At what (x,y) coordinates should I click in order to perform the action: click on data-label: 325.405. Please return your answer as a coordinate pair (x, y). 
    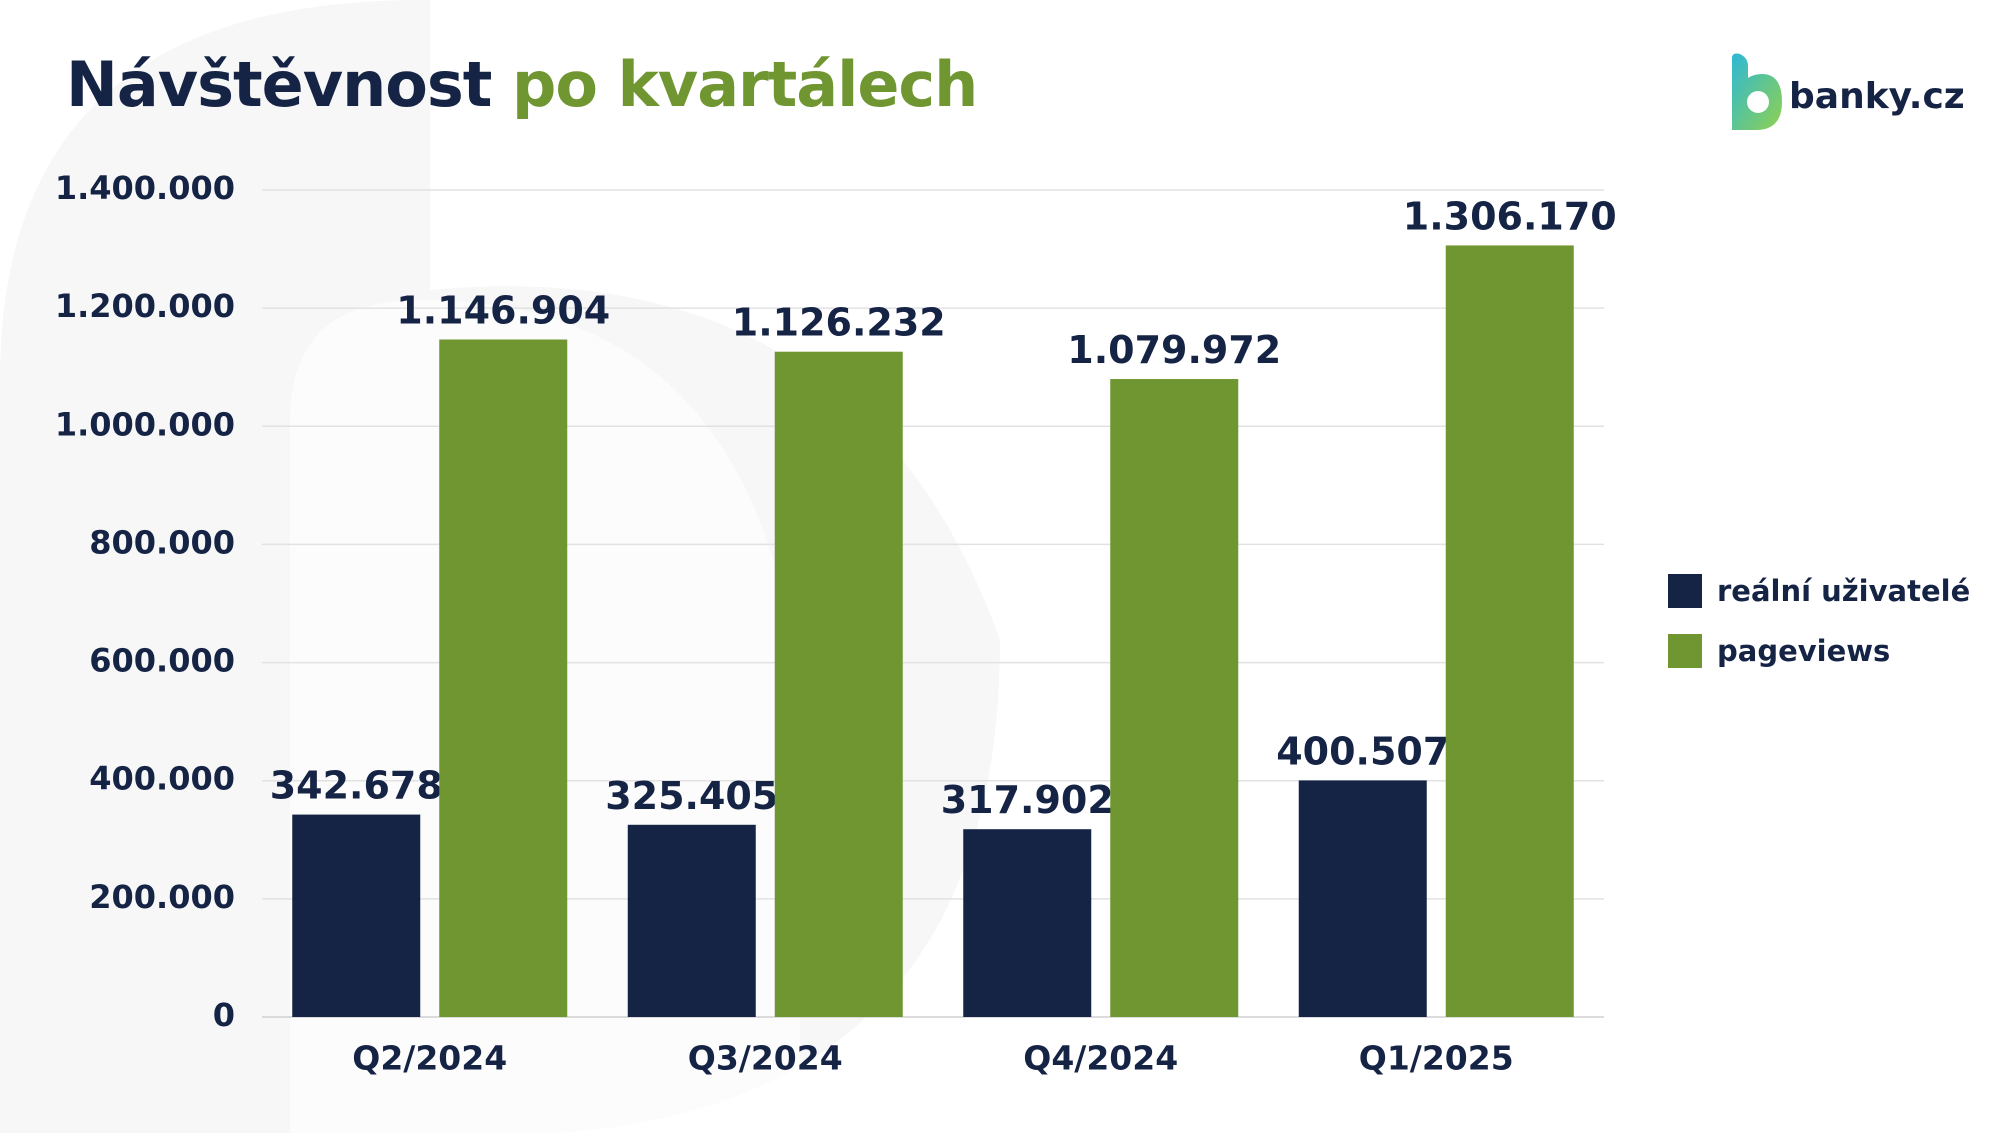
    Looking at the image, I should click on (691, 796).